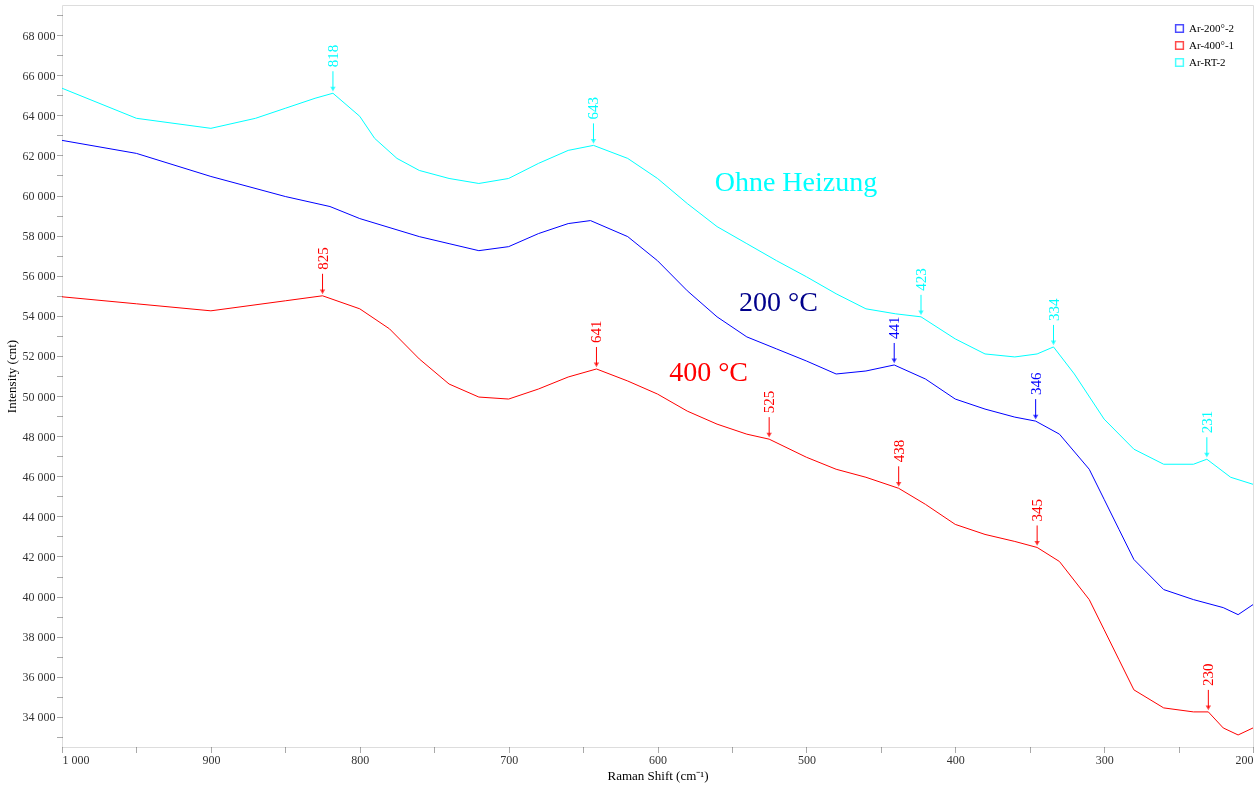  I want to click on y-tick-label: 44 000, so click(39, 516).